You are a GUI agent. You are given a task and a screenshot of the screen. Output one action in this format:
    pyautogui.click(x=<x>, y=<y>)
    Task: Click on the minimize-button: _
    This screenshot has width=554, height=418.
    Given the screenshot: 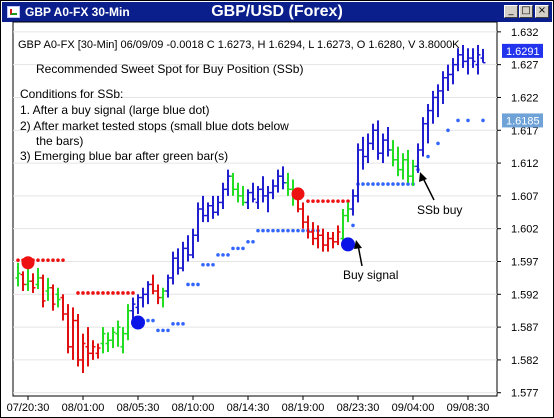 What is the action you would take?
    pyautogui.click(x=511, y=11)
    